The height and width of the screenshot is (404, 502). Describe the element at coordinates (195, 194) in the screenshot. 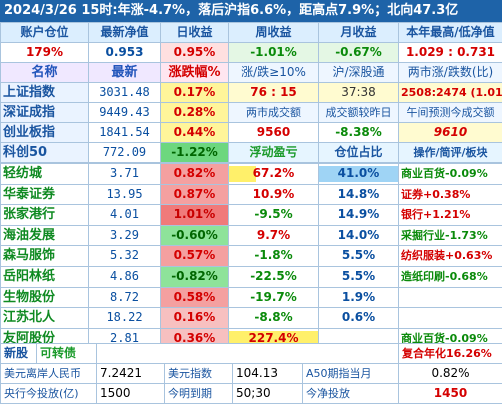

I see `stock-pct: 0.87%` at that location.